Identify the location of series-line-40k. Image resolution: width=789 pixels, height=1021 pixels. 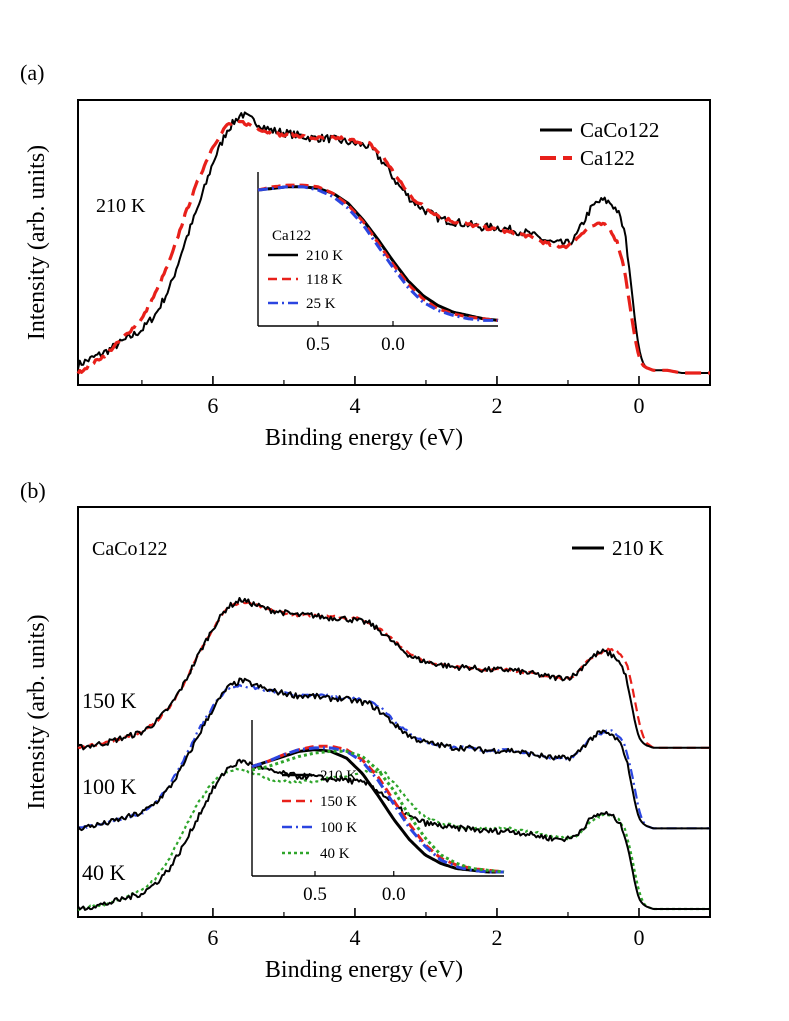
(393, 839).